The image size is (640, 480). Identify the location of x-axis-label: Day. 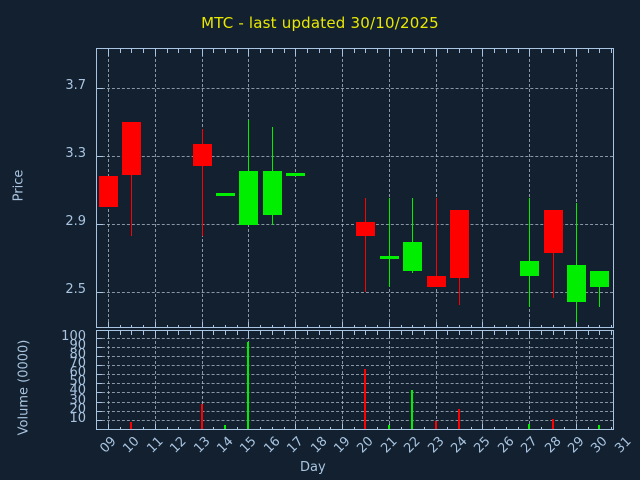
(313, 467).